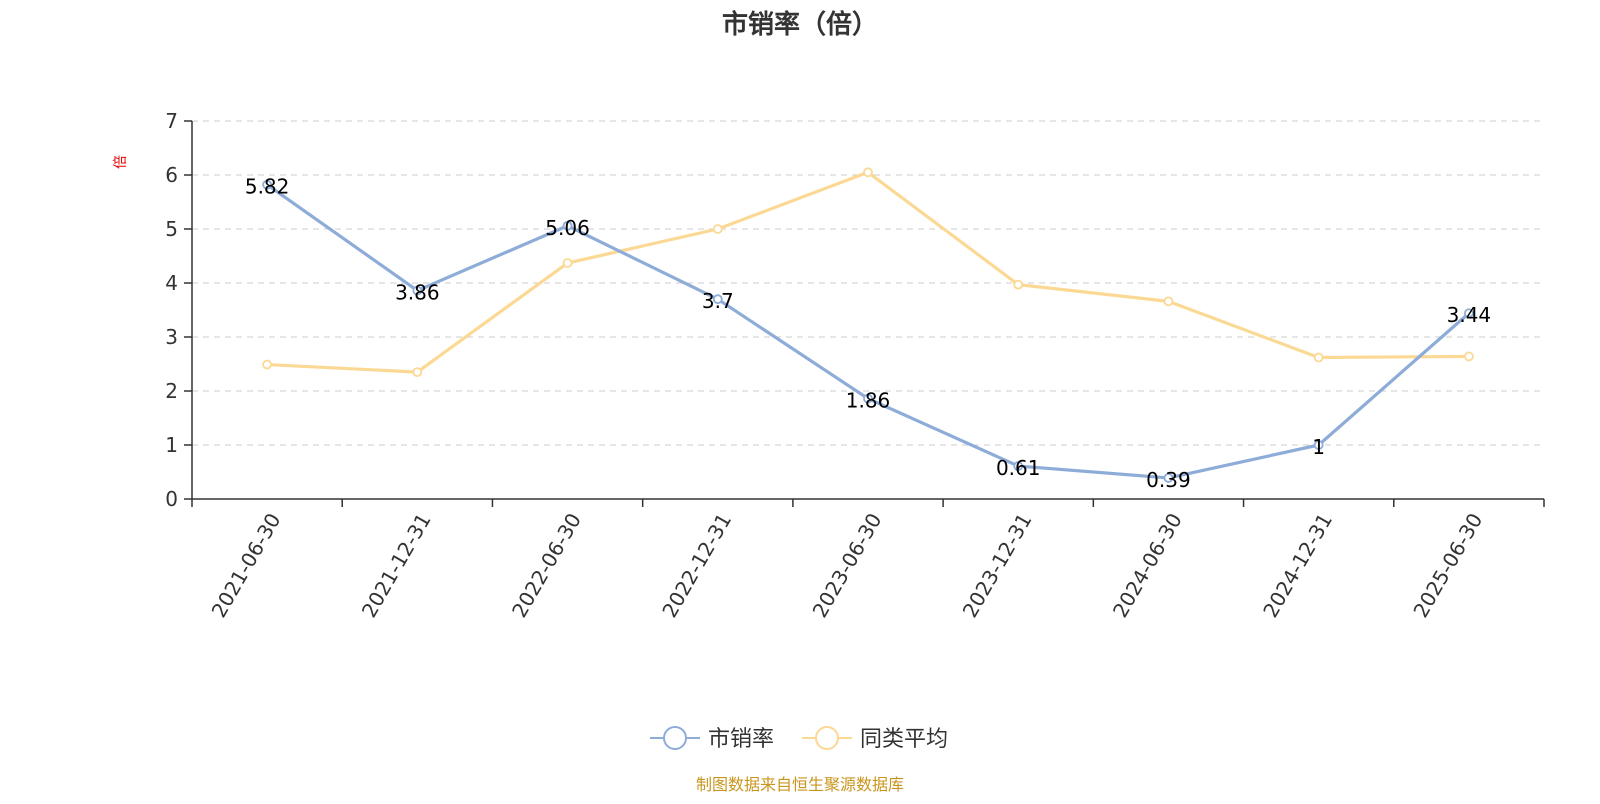 The width and height of the screenshot is (1600, 804). Describe the element at coordinates (997, 565) in the screenshot. I see `x-tick-label: 2023-12-31` at that location.